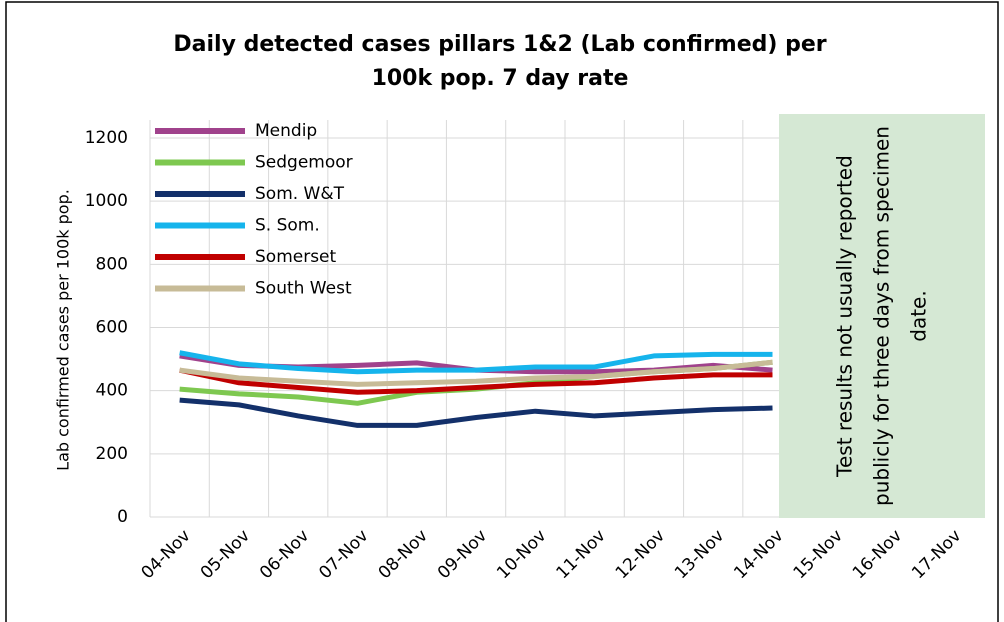  Describe the element at coordinates (640, 554) in the screenshot. I see `x-tick-label: 12-Nov` at that location.